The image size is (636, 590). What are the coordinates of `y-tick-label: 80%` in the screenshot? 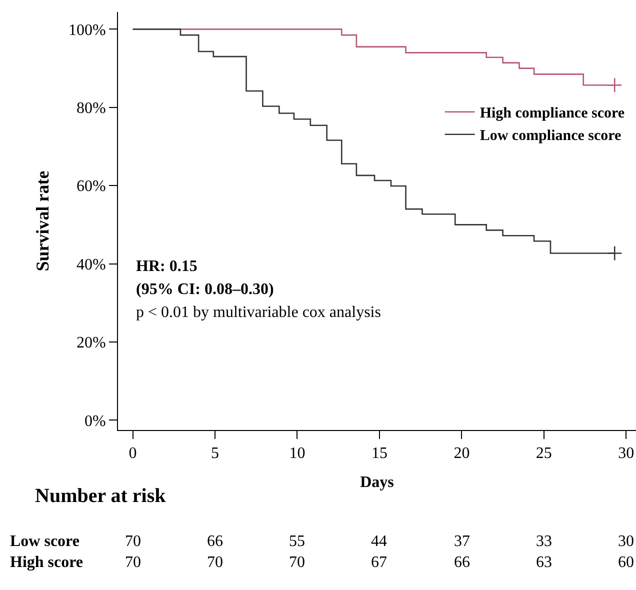 It's located at (91, 109).